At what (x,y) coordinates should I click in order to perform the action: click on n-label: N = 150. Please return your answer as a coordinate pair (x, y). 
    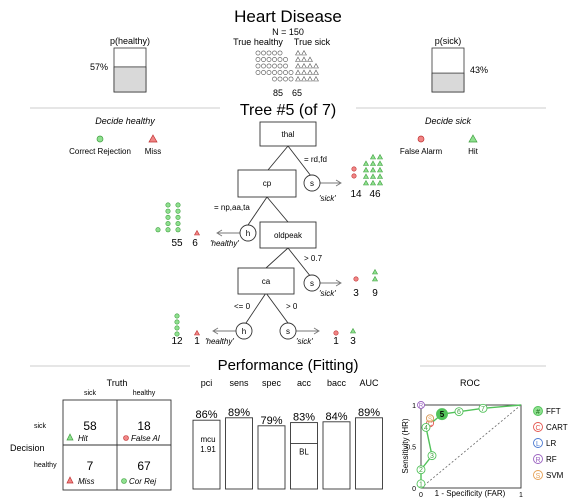
    Looking at the image, I should click on (288, 32).